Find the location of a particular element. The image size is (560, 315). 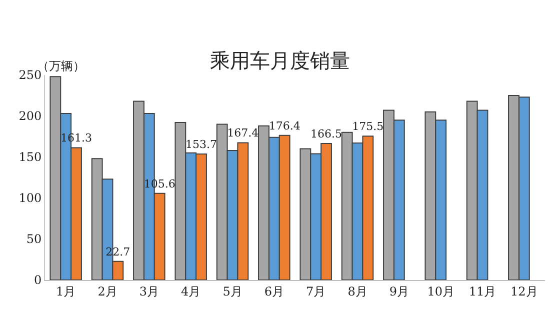

data-label: 167.4 is located at coordinates (243, 133).